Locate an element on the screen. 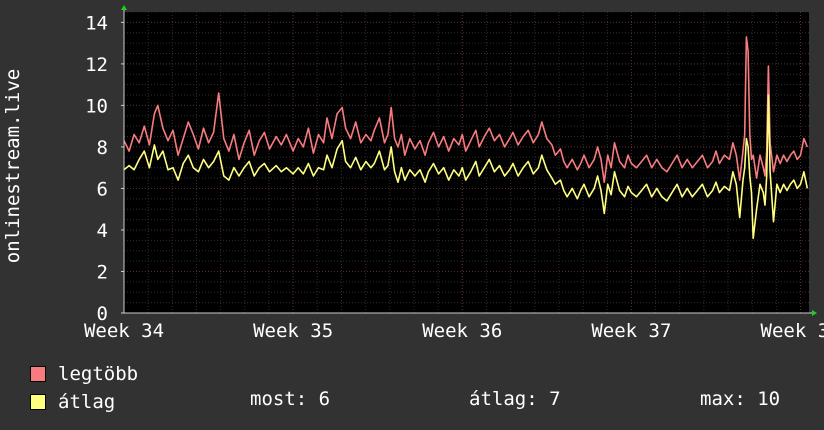 The width and height of the screenshot is (824, 430). x-tick-label: Week 34 is located at coordinates (124, 330).